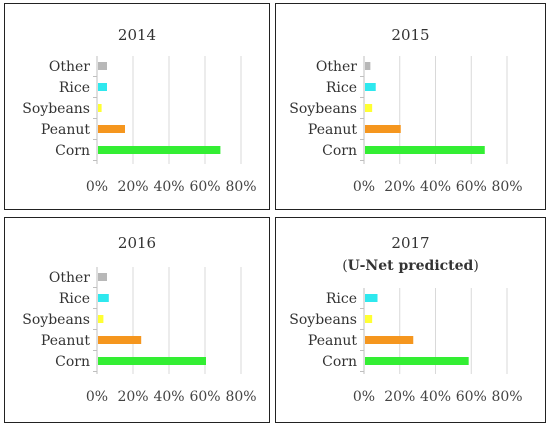  Describe the element at coordinates (406, 346) in the screenshot. I see `chart-plot: 0% 20% 40% 60% 80% Rice Soybeans Peanut Corn` at that location.